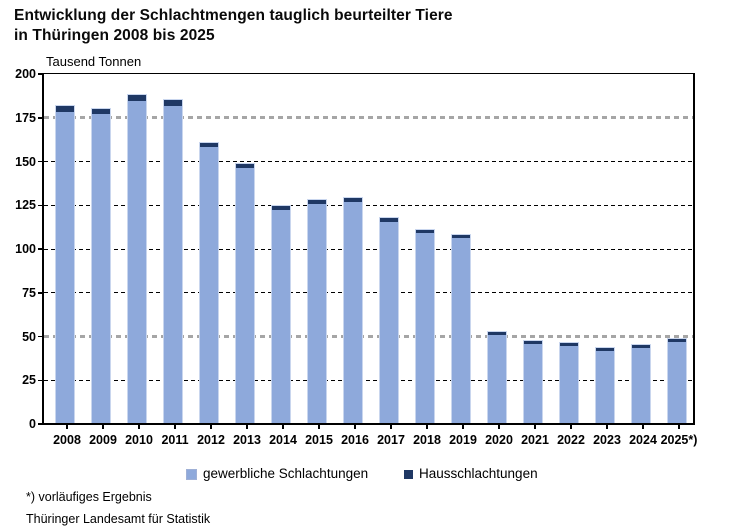 The image size is (729, 529). What do you see at coordinates (137, 98) in the screenshot?
I see `bar-segment-haus-2010` at bounding box center [137, 98].